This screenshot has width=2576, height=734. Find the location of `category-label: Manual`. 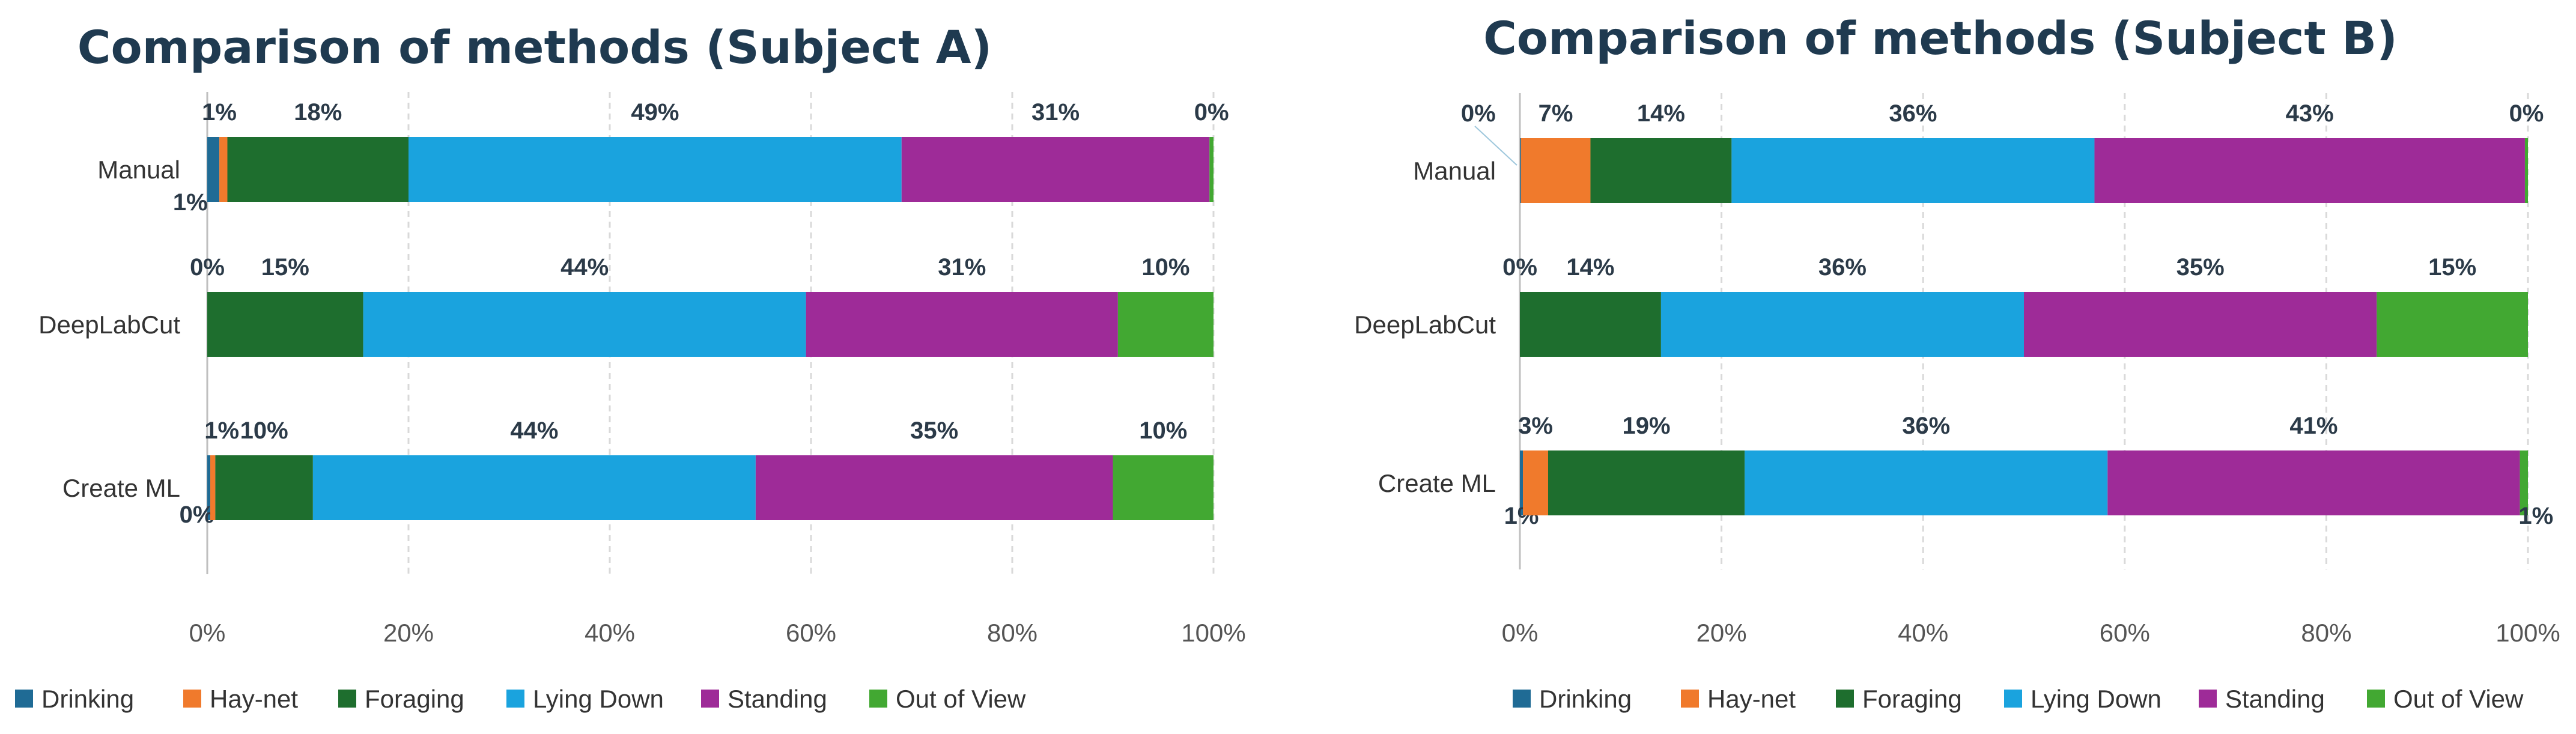

category-label: Manual is located at coordinates (138, 170).